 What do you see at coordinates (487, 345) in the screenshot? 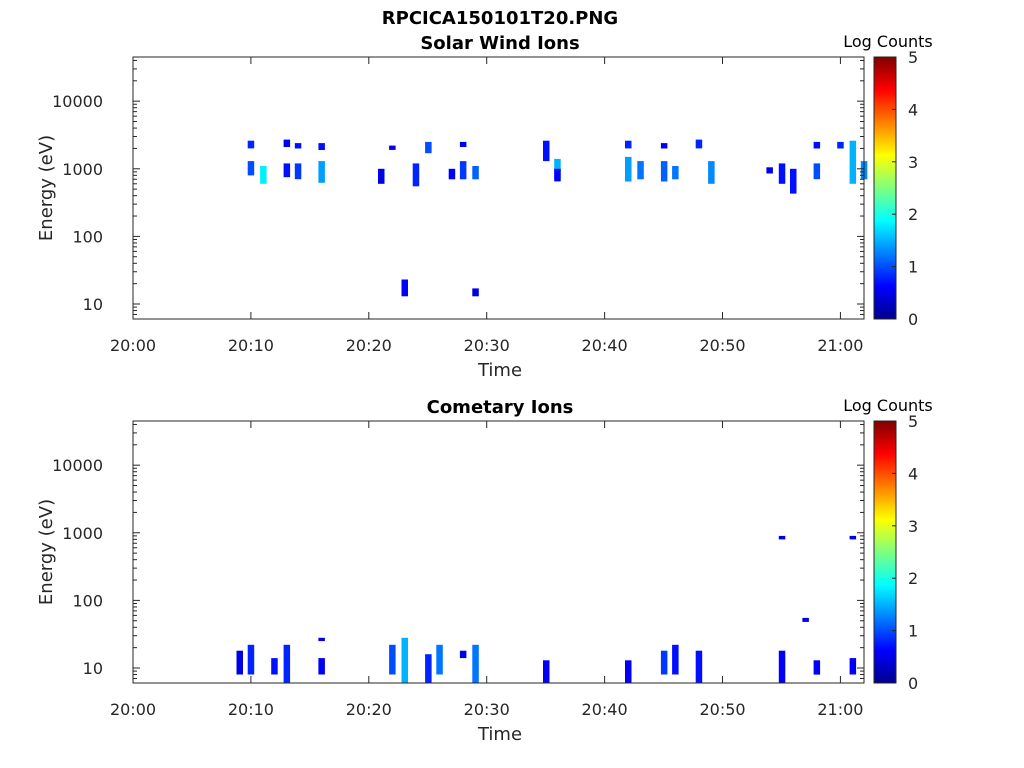
I see `x-tick-label: 20:30` at bounding box center [487, 345].